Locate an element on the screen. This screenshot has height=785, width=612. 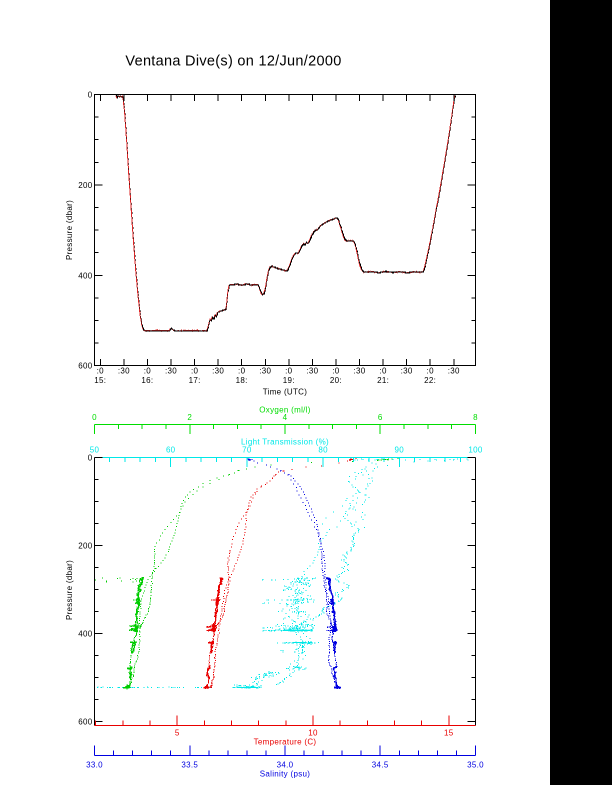
svg-text: 15: is located at coordinates (100, 380).